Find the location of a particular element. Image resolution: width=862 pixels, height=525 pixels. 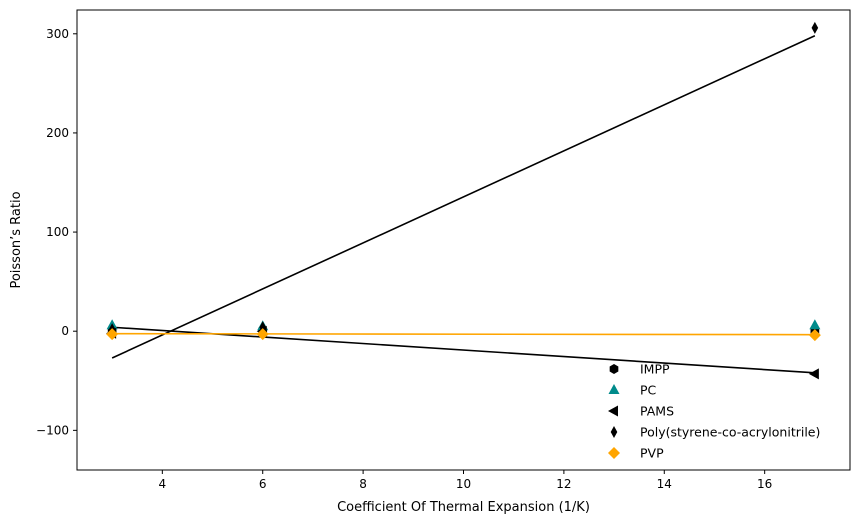

legend-label: PVP is located at coordinates (652, 453).